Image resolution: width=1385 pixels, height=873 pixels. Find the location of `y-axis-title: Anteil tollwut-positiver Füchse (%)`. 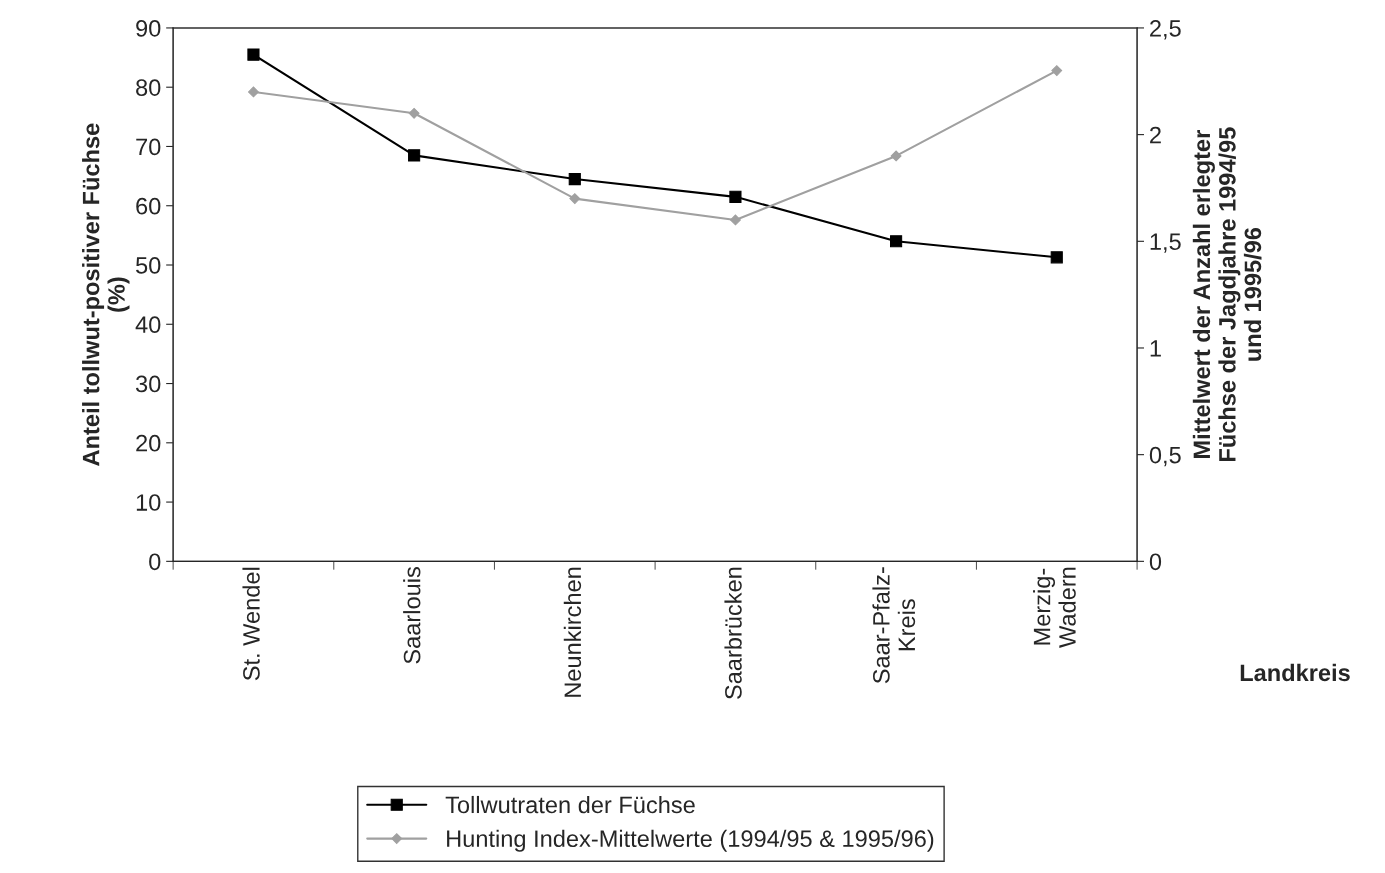

y-axis-title: Anteil tollwut-positiver Füchse (%) is located at coordinates (106, 294).